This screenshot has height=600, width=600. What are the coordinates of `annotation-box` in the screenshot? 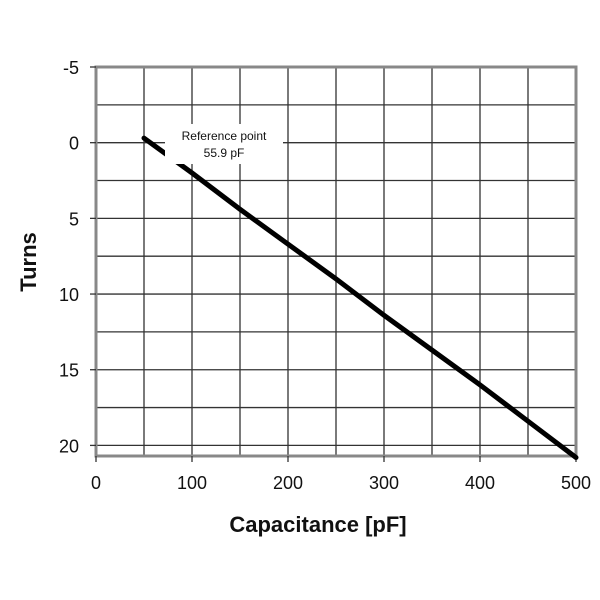 It's located at (224, 144).